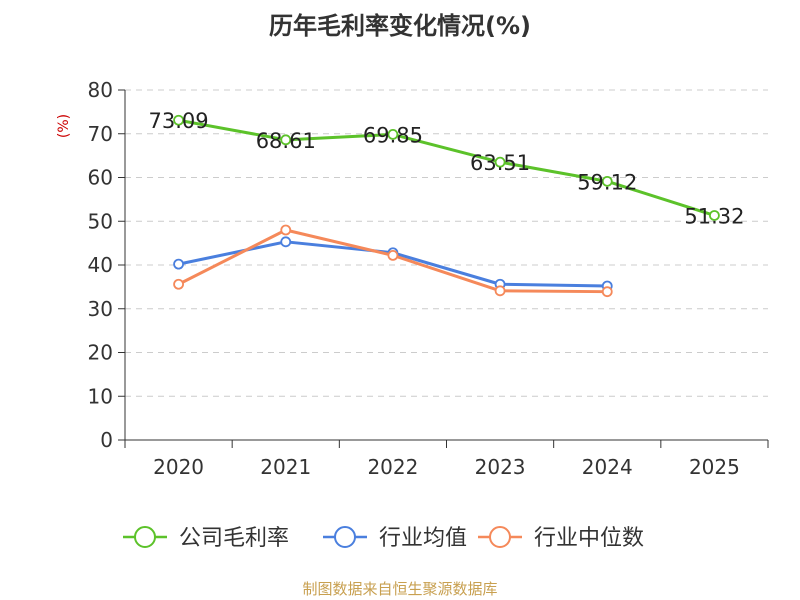 The image size is (800, 600). Describe the element at coordinates (100, 265) in the screenshot. I see `y-tick-label: 40` at that location.